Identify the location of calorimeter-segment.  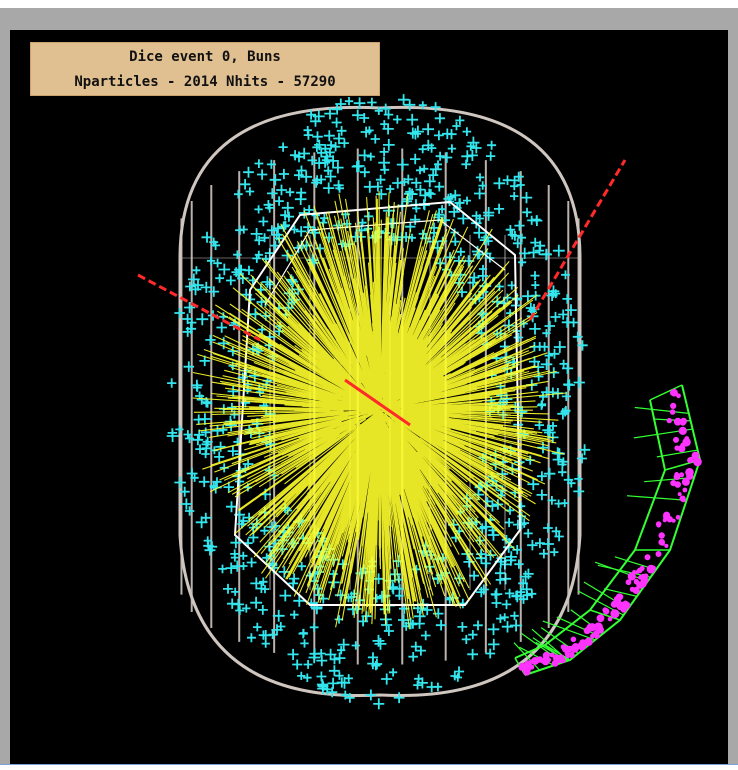
(607, 530).